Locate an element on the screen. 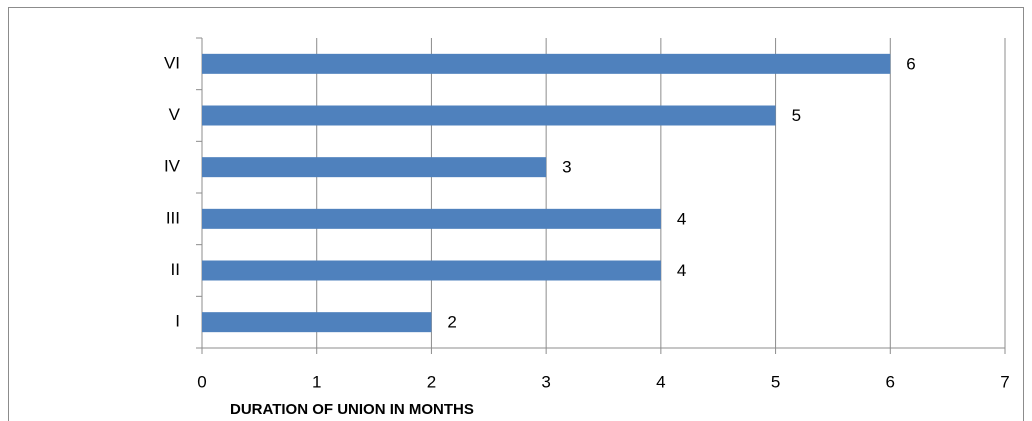  x-tick-label: 0 is located at coordinates (201, 381).